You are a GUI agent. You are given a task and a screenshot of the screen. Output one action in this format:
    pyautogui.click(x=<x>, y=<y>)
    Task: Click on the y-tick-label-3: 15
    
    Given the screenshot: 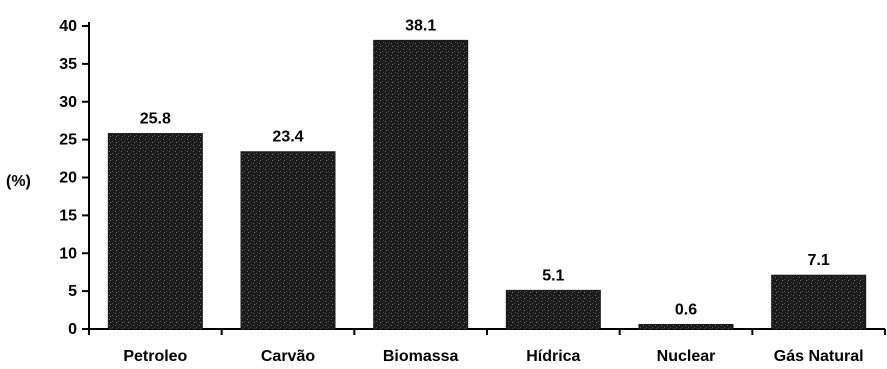 What is the action you would take?
    pyautogui.click(x=68, y=215)
    